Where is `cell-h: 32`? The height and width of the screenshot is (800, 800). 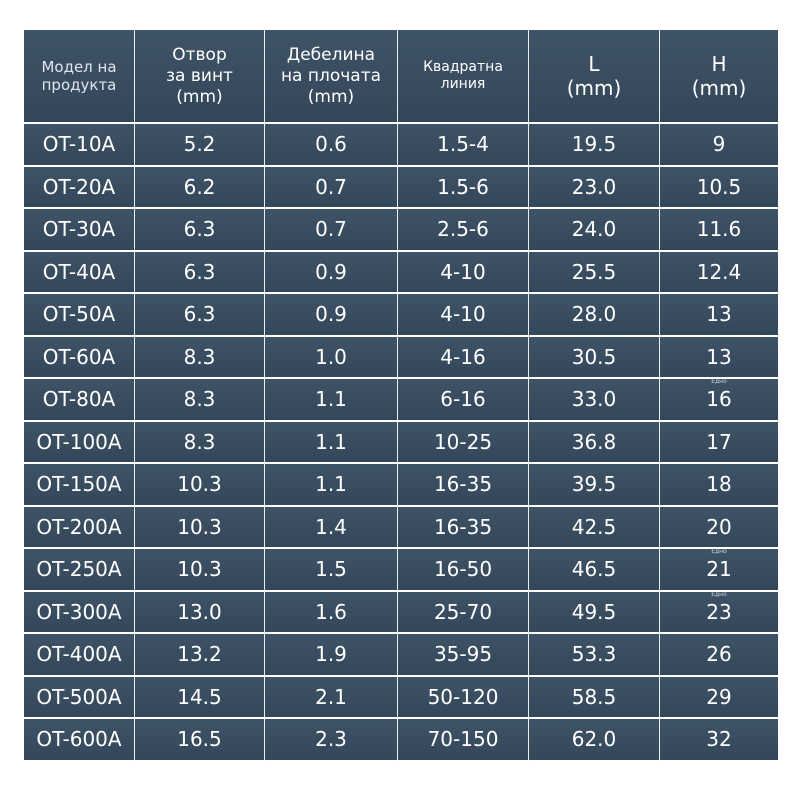
cell-h: 32 is located at coordinates (719, 740).